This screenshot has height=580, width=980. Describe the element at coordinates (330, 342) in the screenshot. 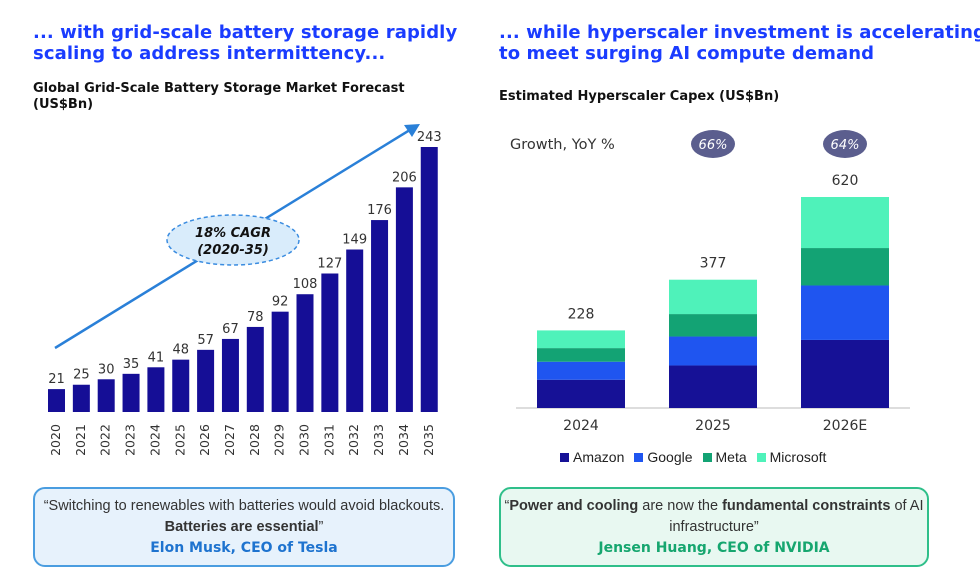

I see `bar-2031` at that location.